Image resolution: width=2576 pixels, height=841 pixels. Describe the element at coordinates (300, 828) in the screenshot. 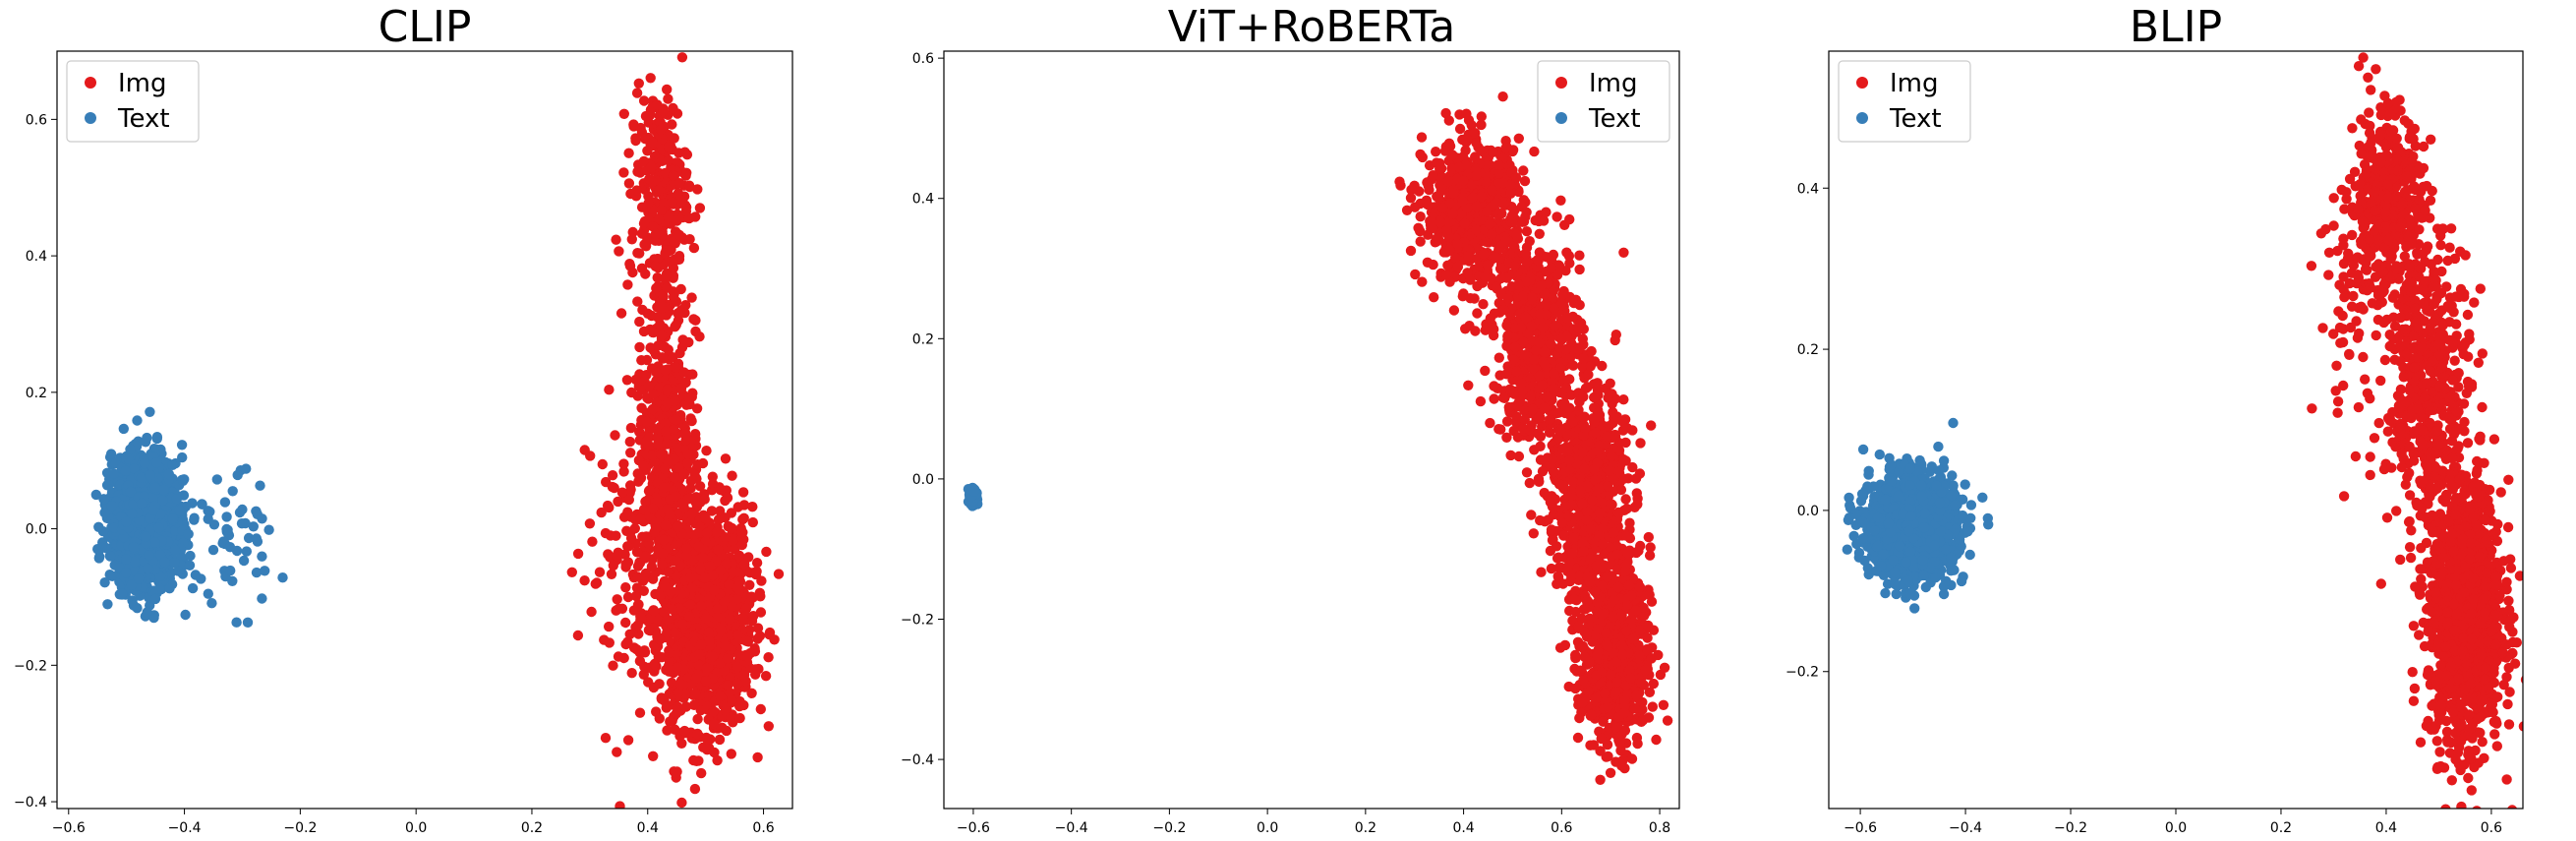

I see `x-tick-label: −0.2` at that location.